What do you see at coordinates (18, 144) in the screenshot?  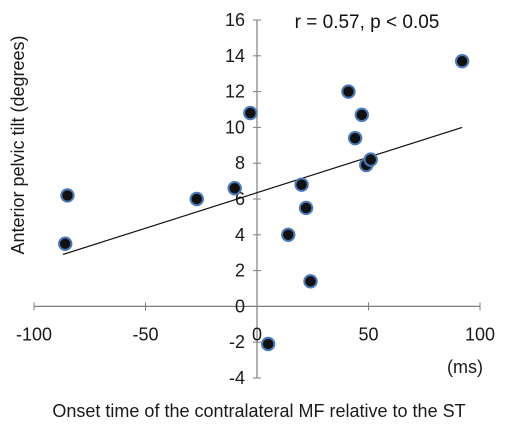 I see `y-axis-title: Anterior pelvic tilt (degrees)` at bounding box center [18, 144].